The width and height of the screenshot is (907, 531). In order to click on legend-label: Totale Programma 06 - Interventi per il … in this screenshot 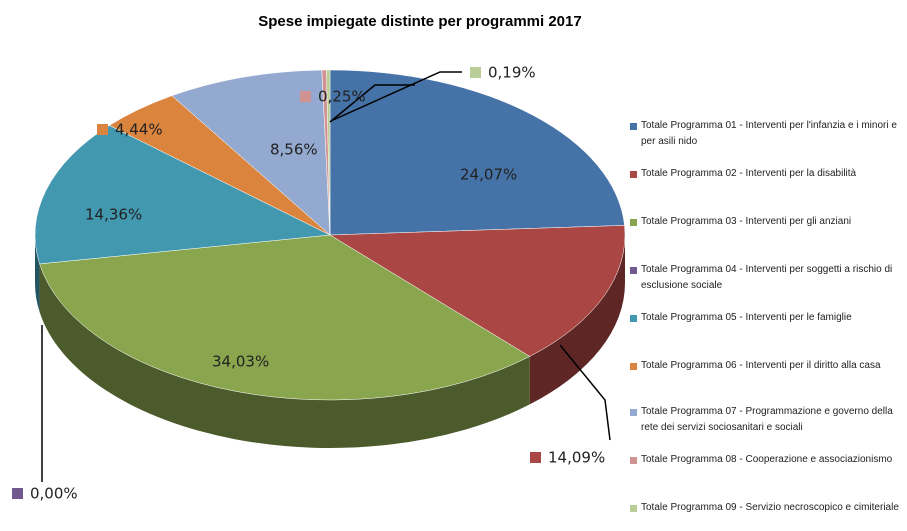, I will do `click(761, 365)`.